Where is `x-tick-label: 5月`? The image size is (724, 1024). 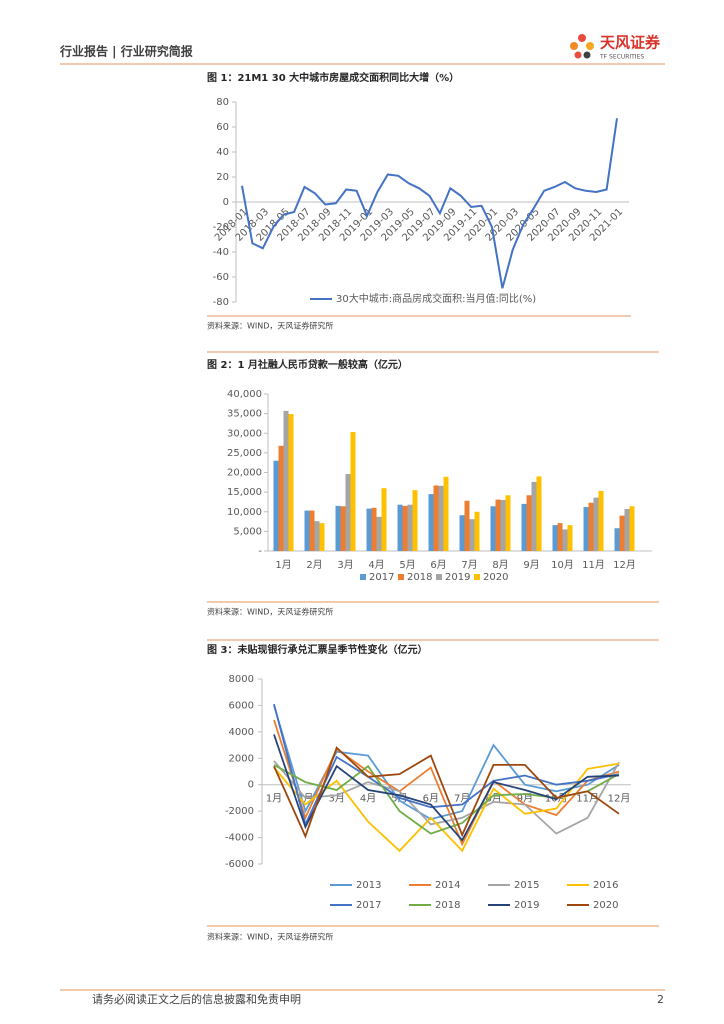 x-tick-label: 5月 is located at coordinates (407, 565).